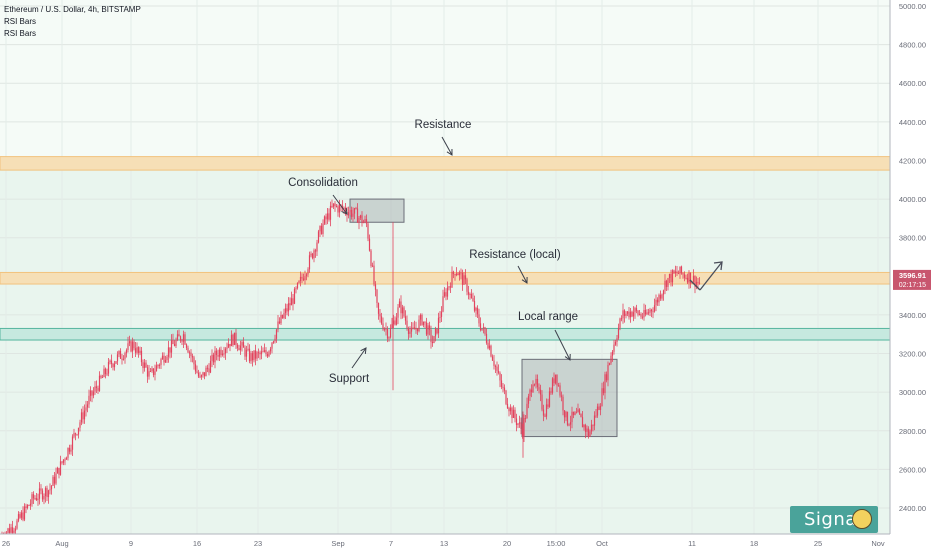 The width and height of the screenshot is (932, 550). Describe the element at coordinates (912, 83) in the screenshot. I see `y-tick-label: 4600.00` at that location.